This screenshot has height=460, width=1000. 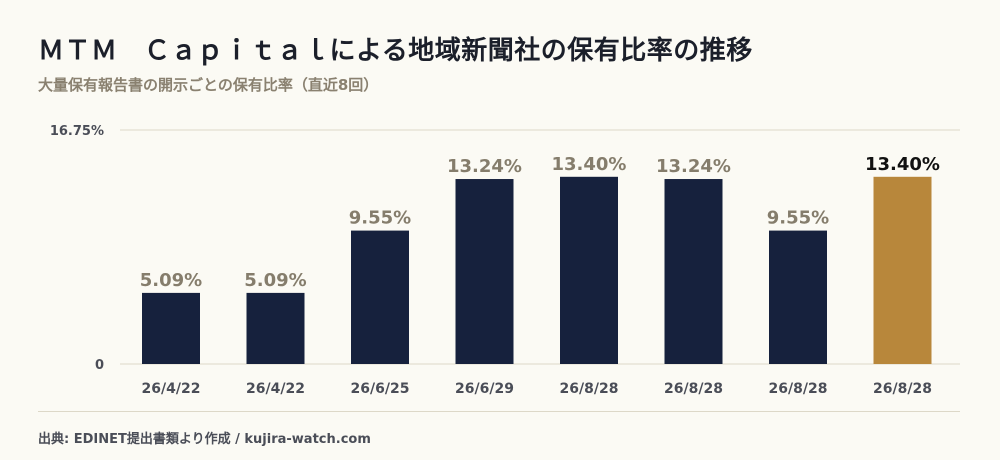 I want to click on chart-title: ＭＴＭ Ｃａｐｉｔａｌによる地域新聞社の保有比率の推移, so click(x=395, y=51).